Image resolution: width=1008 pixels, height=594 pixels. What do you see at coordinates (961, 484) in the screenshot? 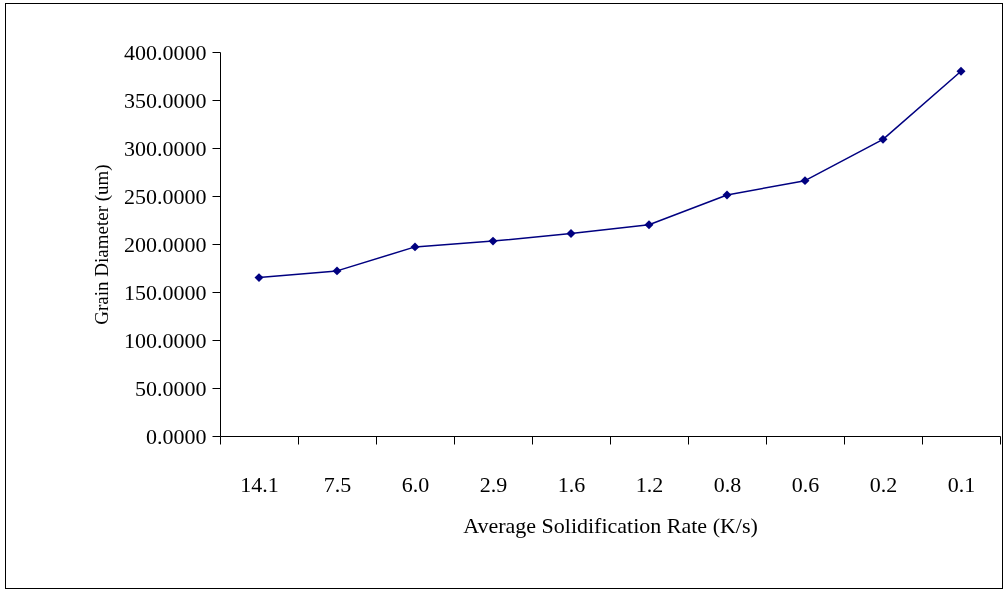
I see `x-tick-label: 0.1` at bounding box center [961, 484].